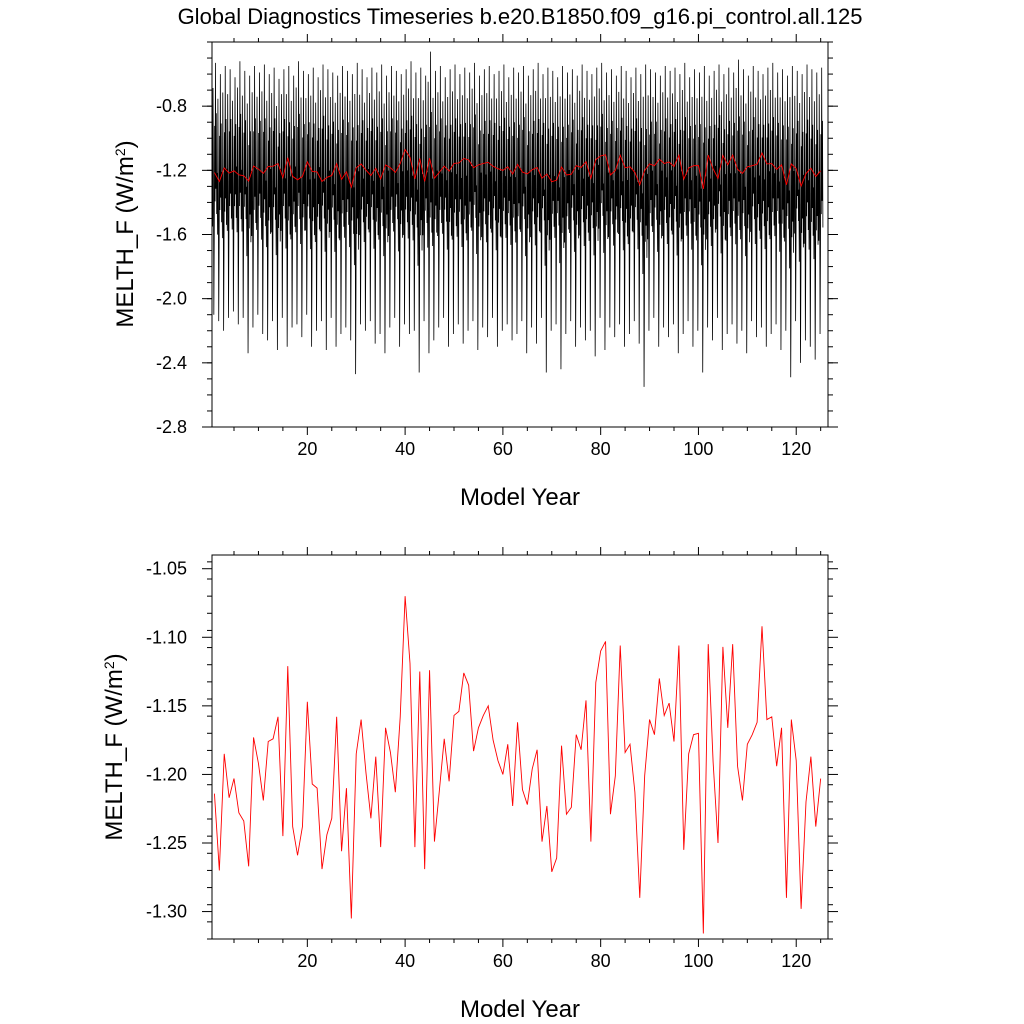  What do you see at coordinates (166, 774) in the screenshot?
I see `bottom-y-tick-label: -1.20` at bounding box center [166, 774].